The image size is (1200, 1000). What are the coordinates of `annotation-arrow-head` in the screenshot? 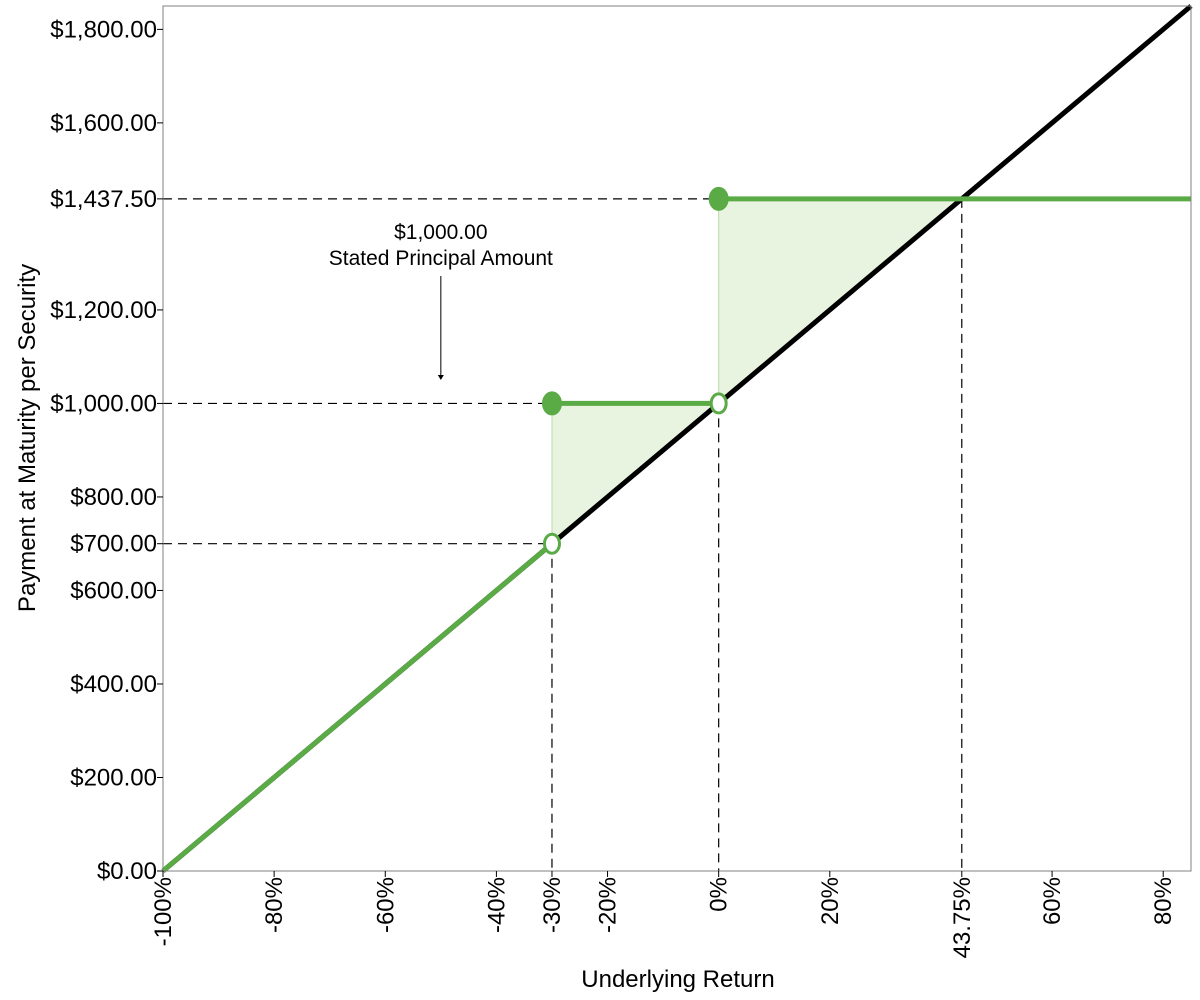 It's located at (440, 378).